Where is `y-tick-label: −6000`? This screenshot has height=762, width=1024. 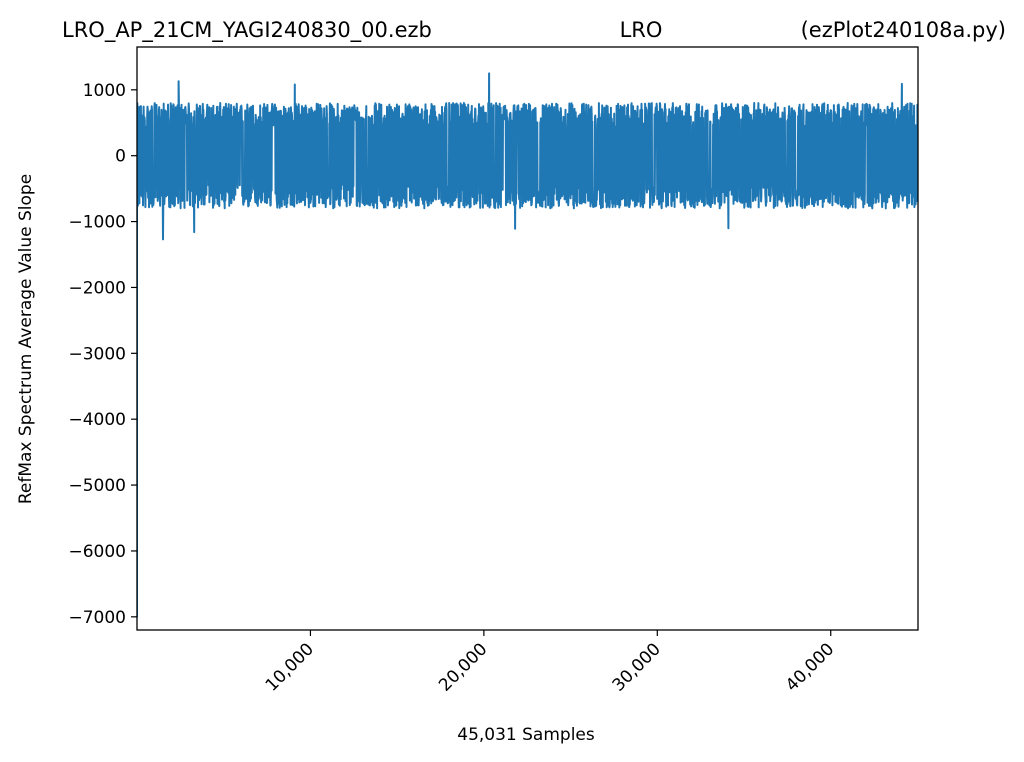
y-tick-label: −6000 is located at coordinates (97, 552).